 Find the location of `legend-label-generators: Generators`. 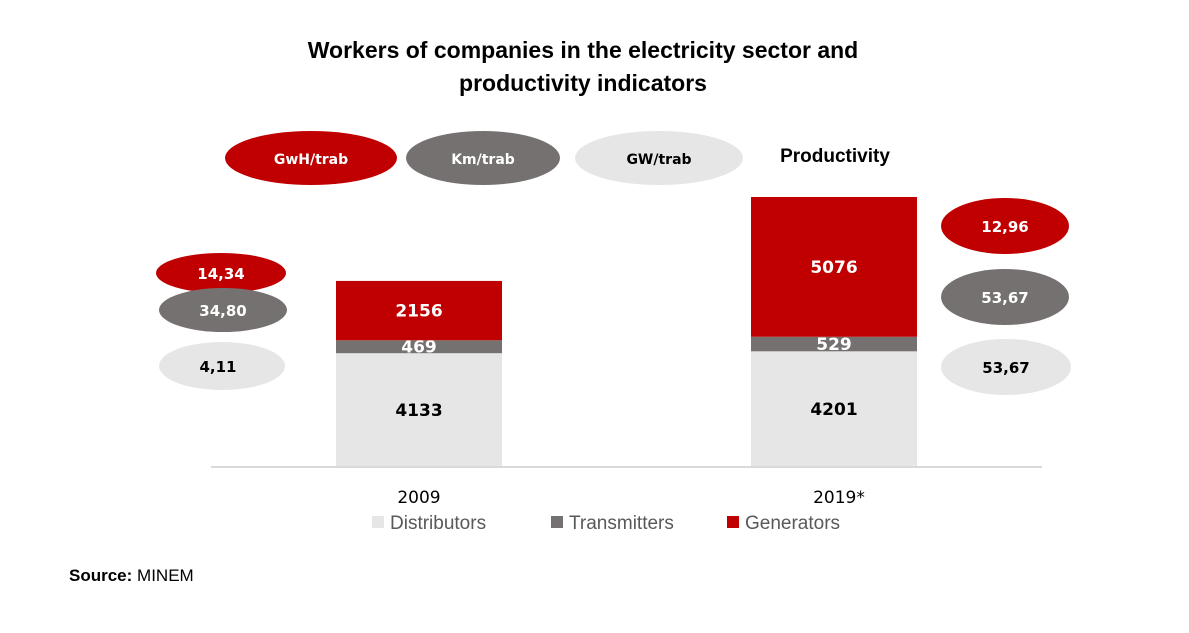

legend-label-generators: Generators is located at coordinates (792, 523).